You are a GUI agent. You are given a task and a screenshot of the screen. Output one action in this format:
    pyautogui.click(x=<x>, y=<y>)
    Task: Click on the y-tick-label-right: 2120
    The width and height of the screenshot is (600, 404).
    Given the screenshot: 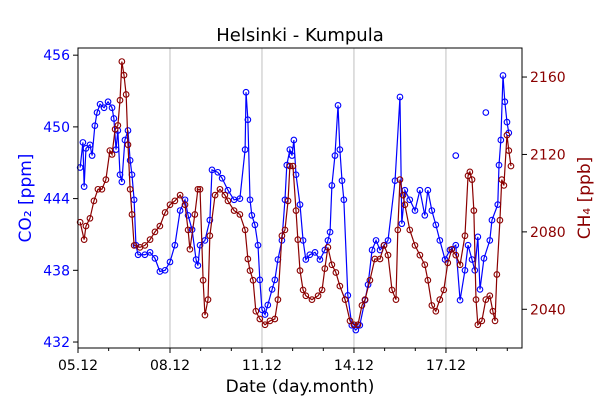 What is the action you would take?
    pyautogui.click(x=548, y=155)
    